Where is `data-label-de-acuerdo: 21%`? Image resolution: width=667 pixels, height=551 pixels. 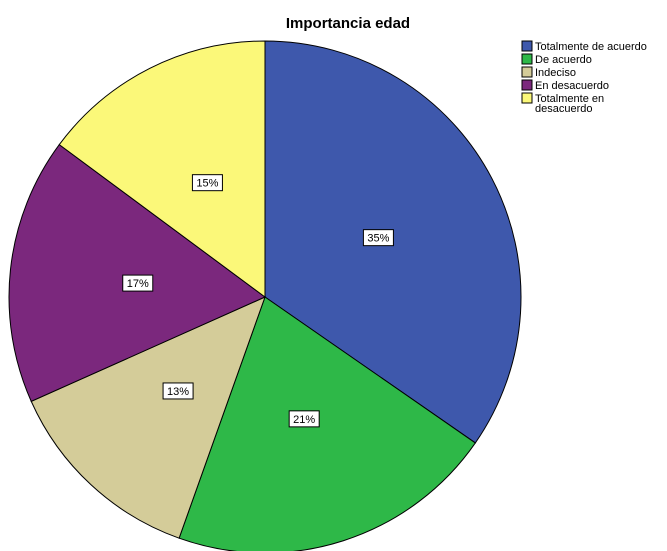
data-label-de-acuerdo: 21% is located at coordinates (304, 419).